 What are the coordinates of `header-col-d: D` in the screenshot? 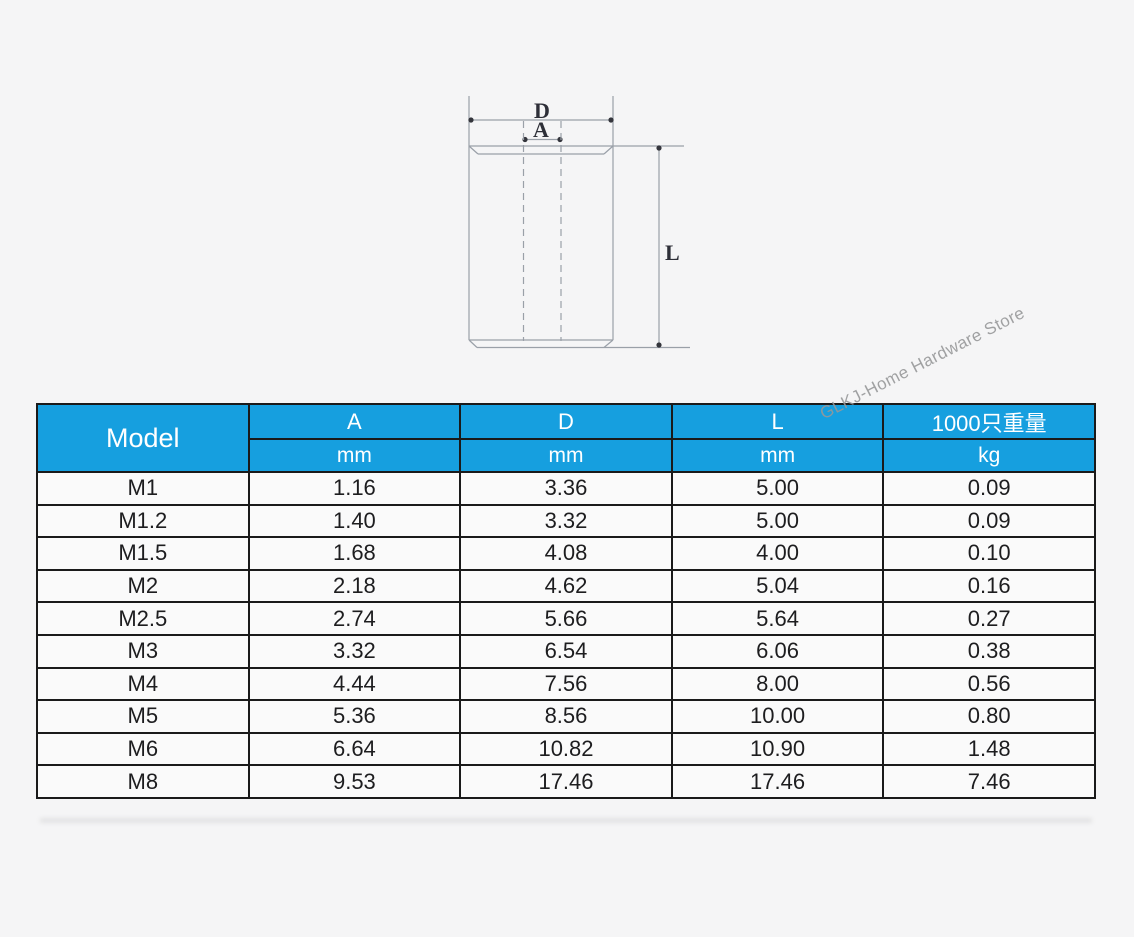 It's located at (566, 421).